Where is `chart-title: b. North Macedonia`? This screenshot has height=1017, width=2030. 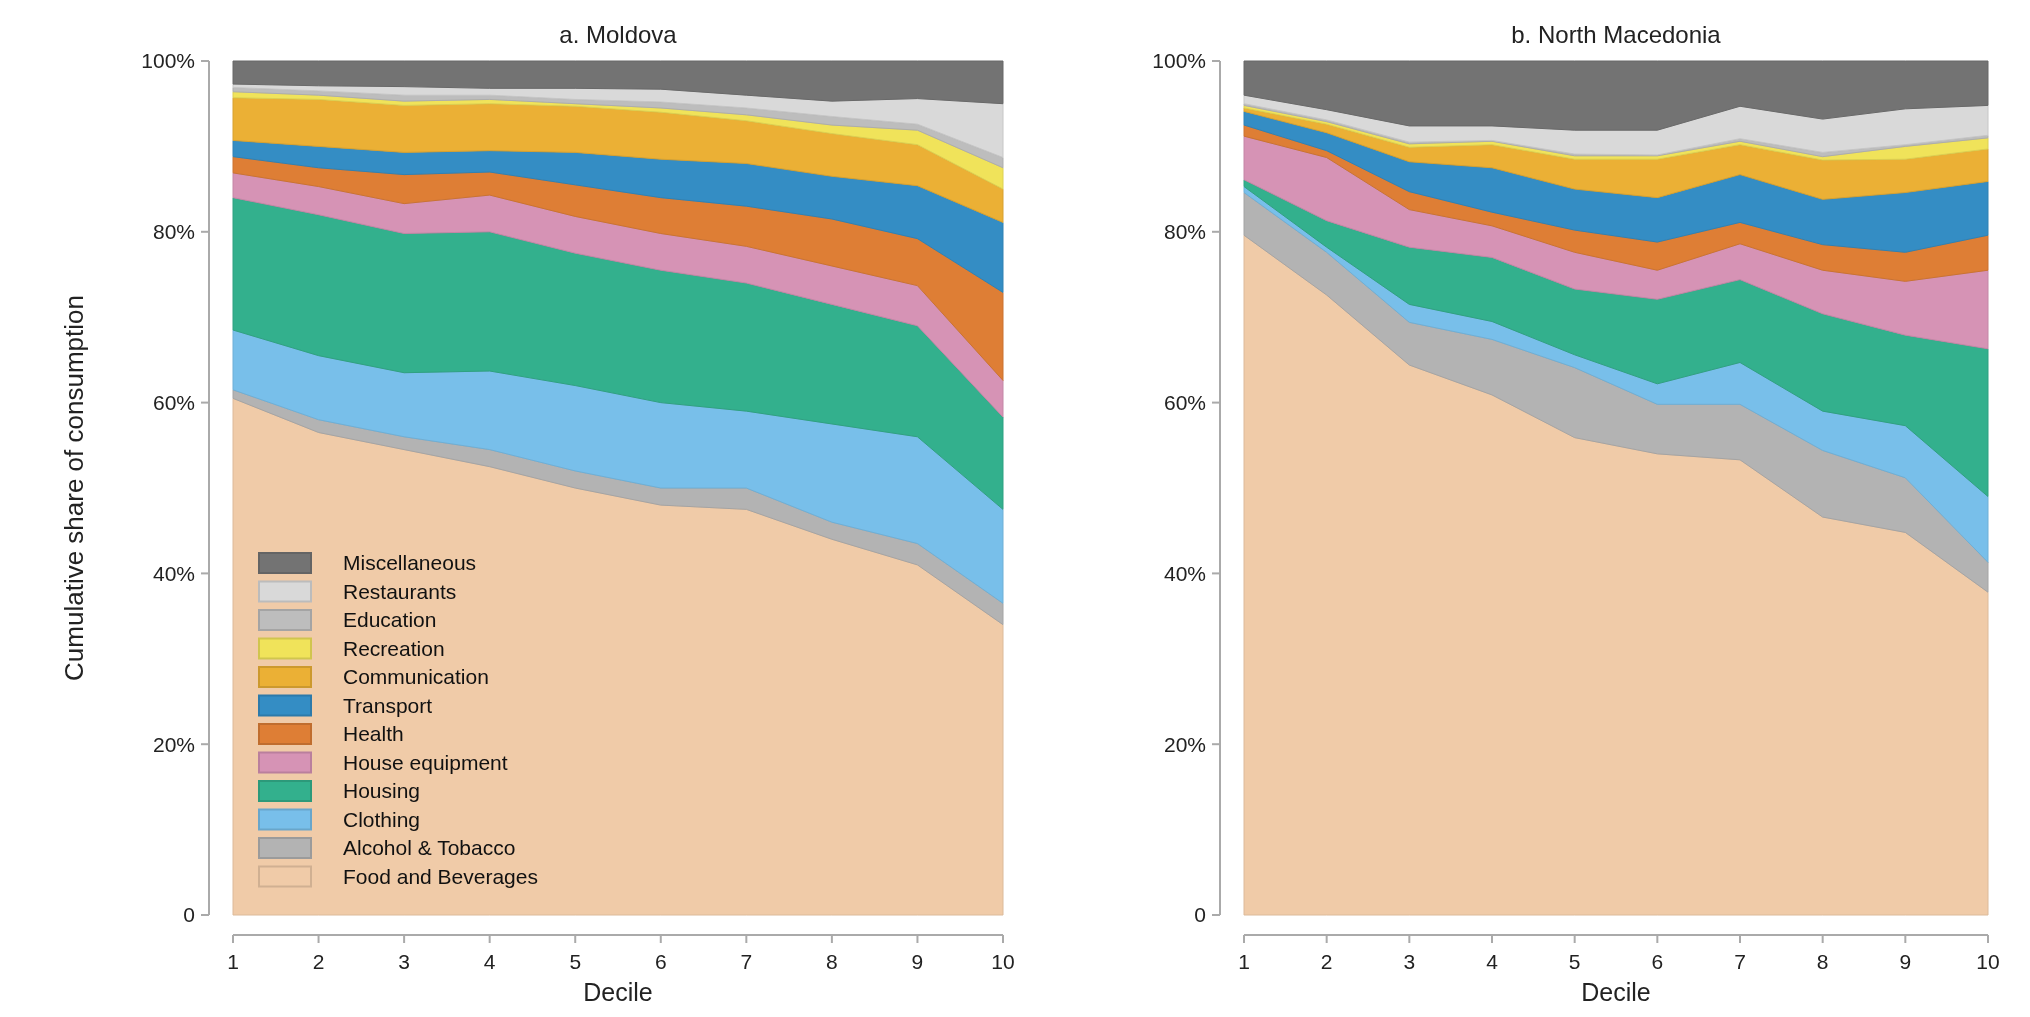
chart-title: b. North Macedonia is located at coordinates (1616, 34).